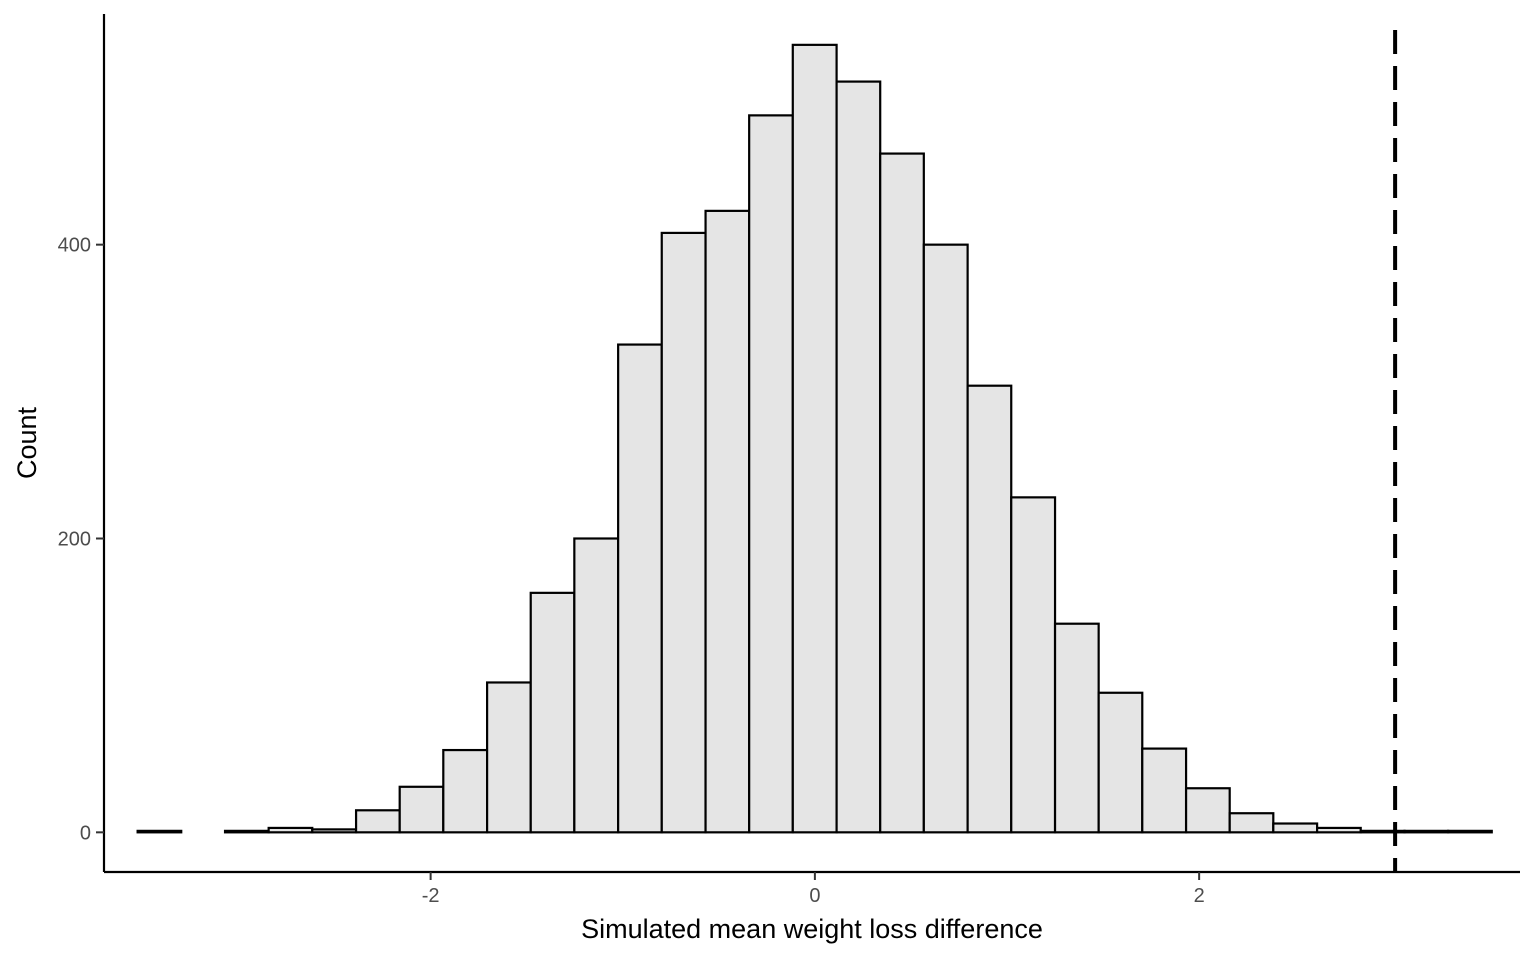 The width and height of the screenshot is (1536, 960). I want to click on x-tick-label: 0, so click(814, 896).